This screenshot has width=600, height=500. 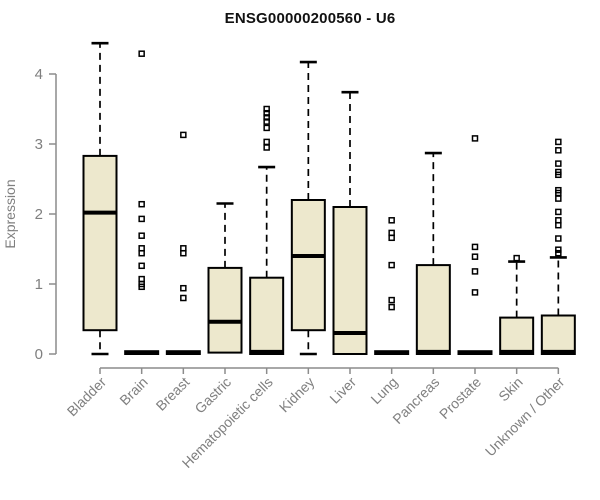 What do you see at coordinates (460, 398) in the screenshot?
I see `x-tick-label-prostate: Prostate` at bounding box center [460, 398].